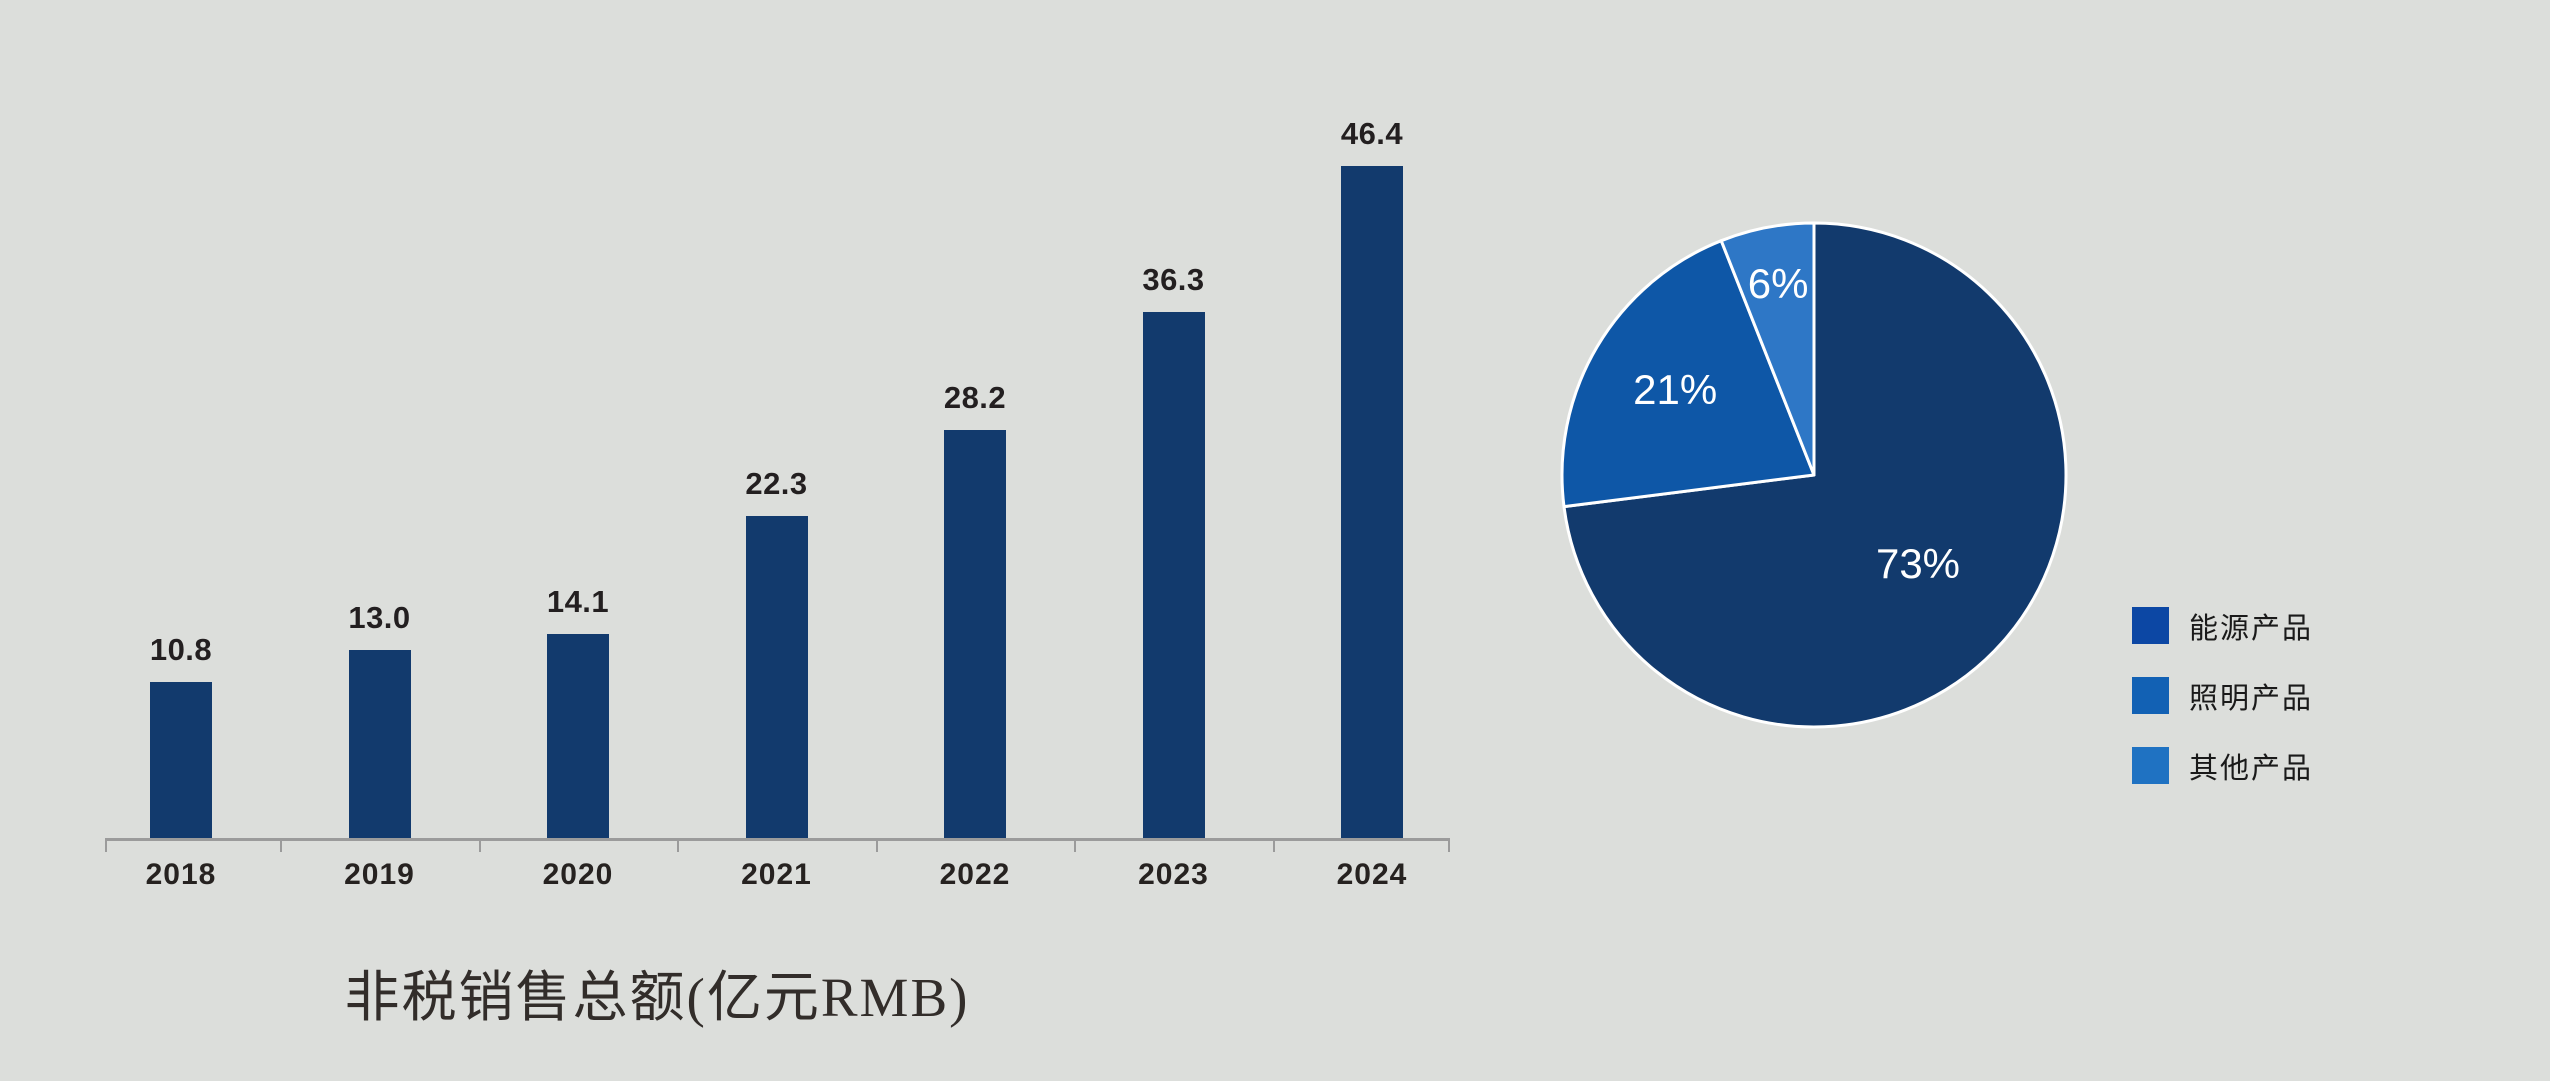  I want to click on legend-row-energy-products: 能源产品, so click(2223, 626).